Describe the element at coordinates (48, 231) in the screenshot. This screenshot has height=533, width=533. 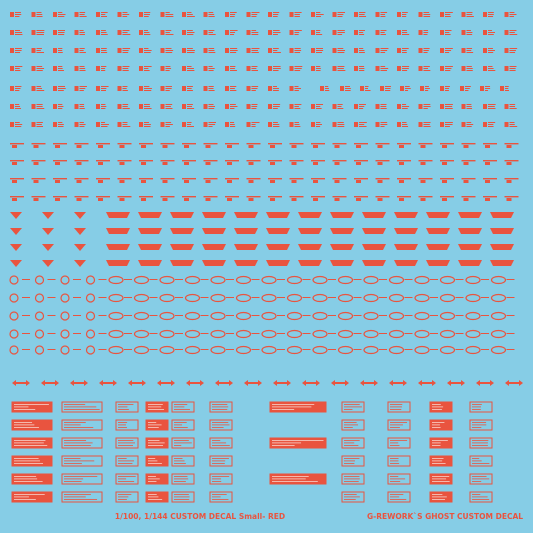
I see `chevron` at that location.